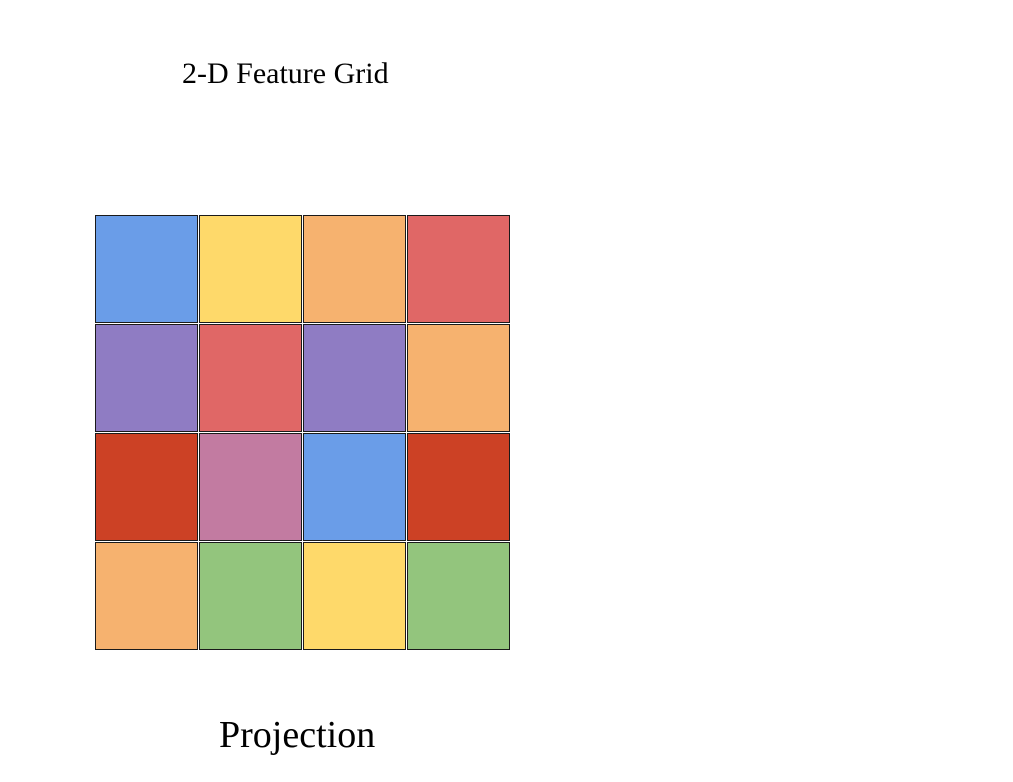 Image resolution: width=1013 pixels, height=782 pixels. I want to click on grid-cell-r4-c3, so click(354, 596).